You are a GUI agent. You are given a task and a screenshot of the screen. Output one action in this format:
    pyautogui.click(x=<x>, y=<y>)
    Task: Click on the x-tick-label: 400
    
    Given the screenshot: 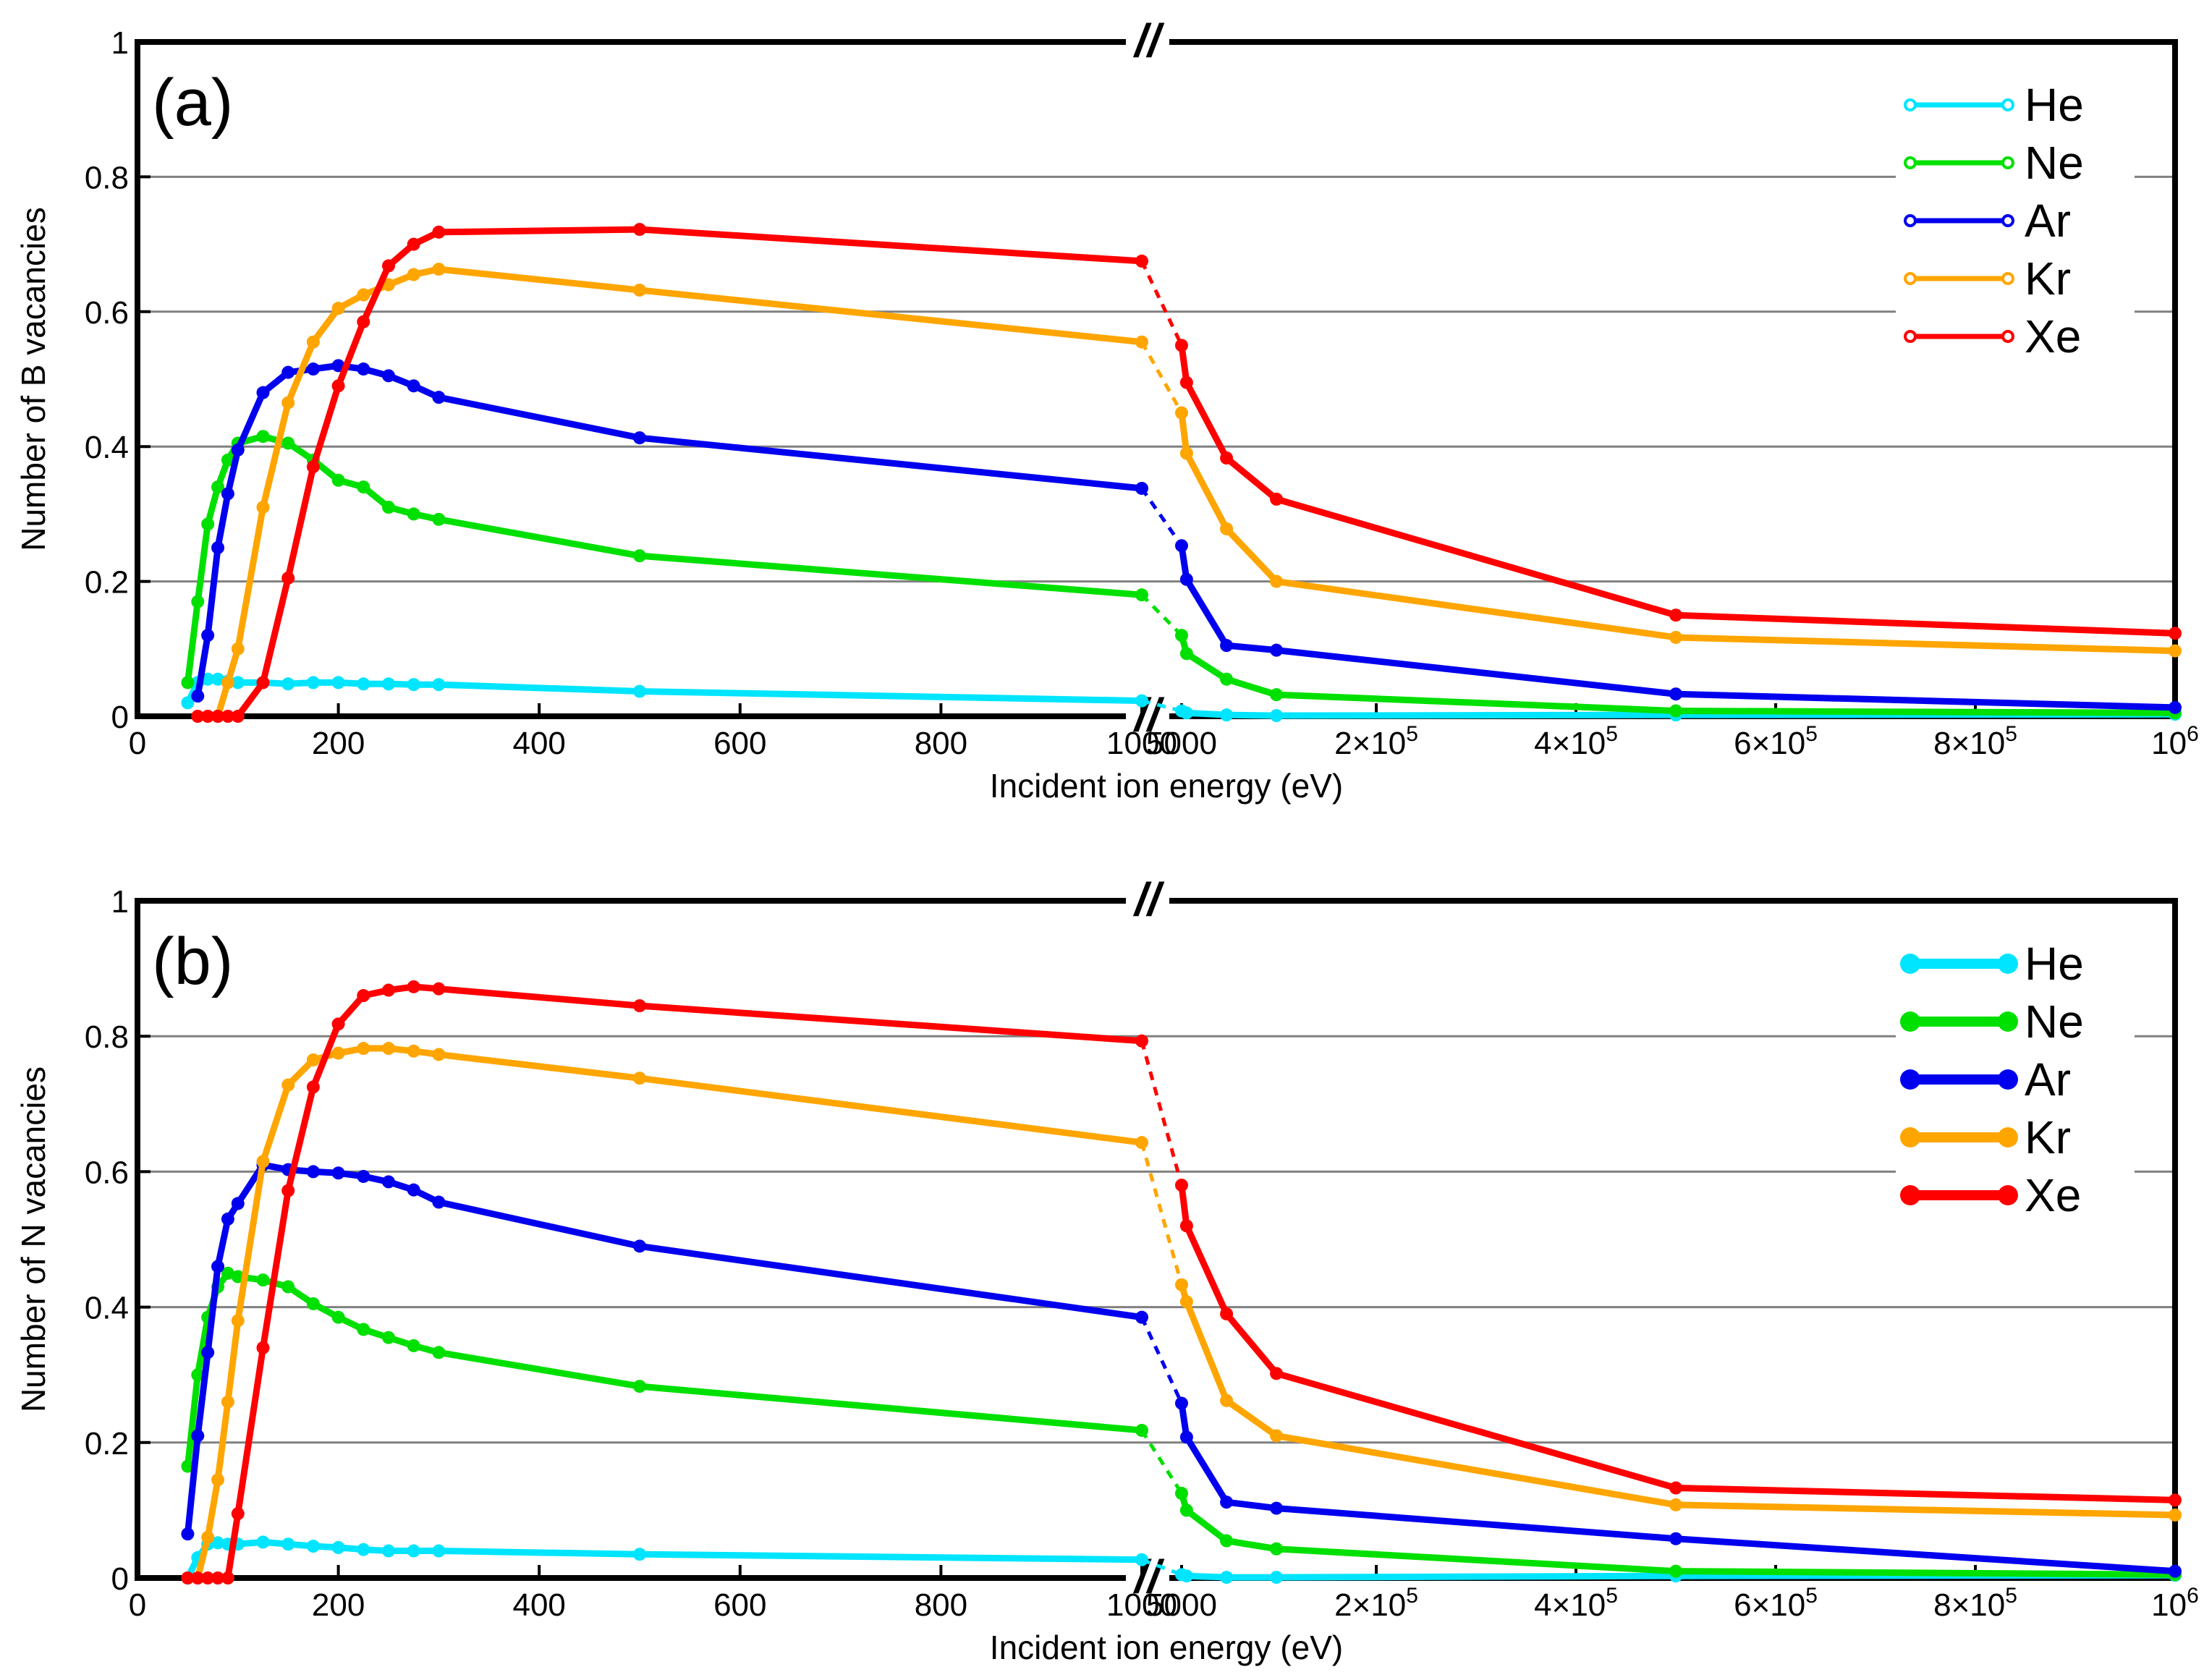 What is the action you would take?
    pyautogui.click(x=538, y=1605)
    